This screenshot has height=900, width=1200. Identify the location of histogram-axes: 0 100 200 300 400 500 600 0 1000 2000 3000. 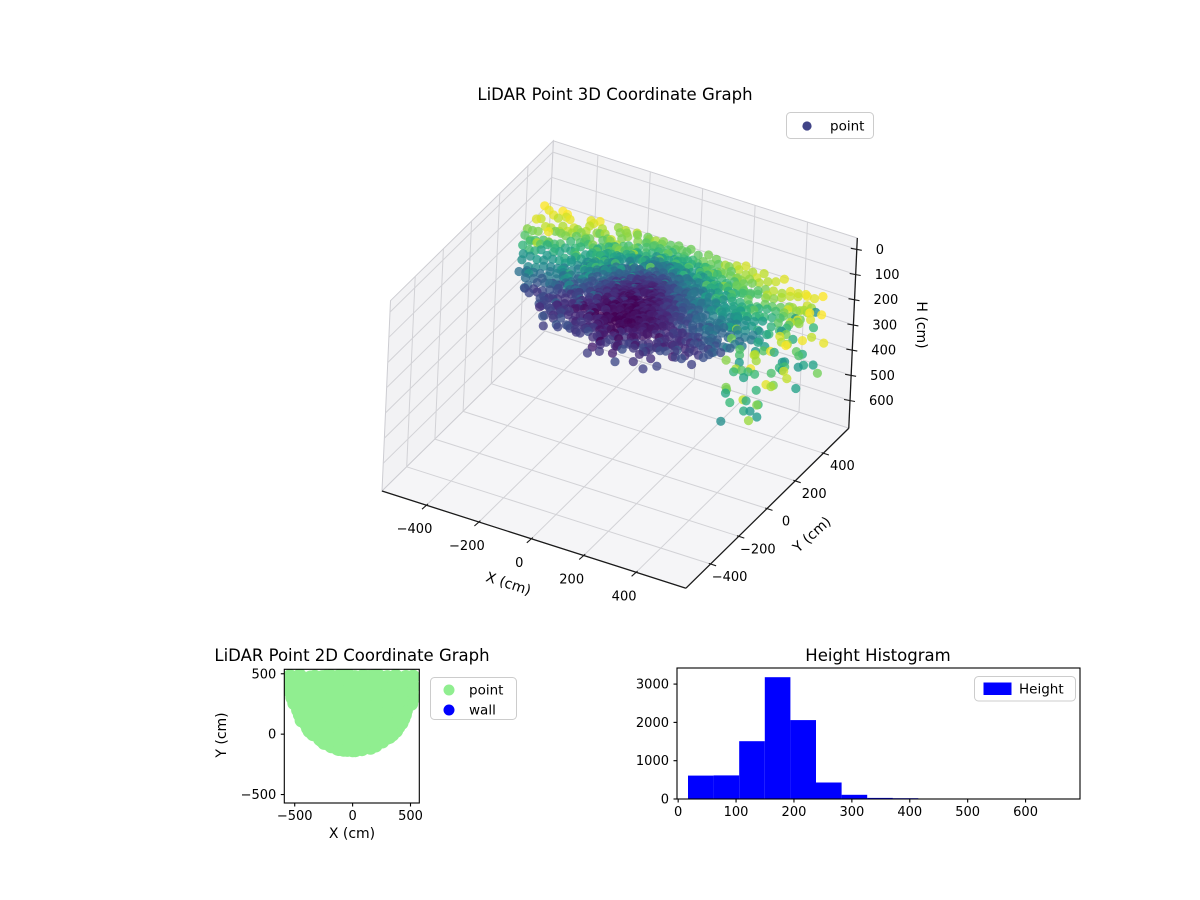
(858, 743).